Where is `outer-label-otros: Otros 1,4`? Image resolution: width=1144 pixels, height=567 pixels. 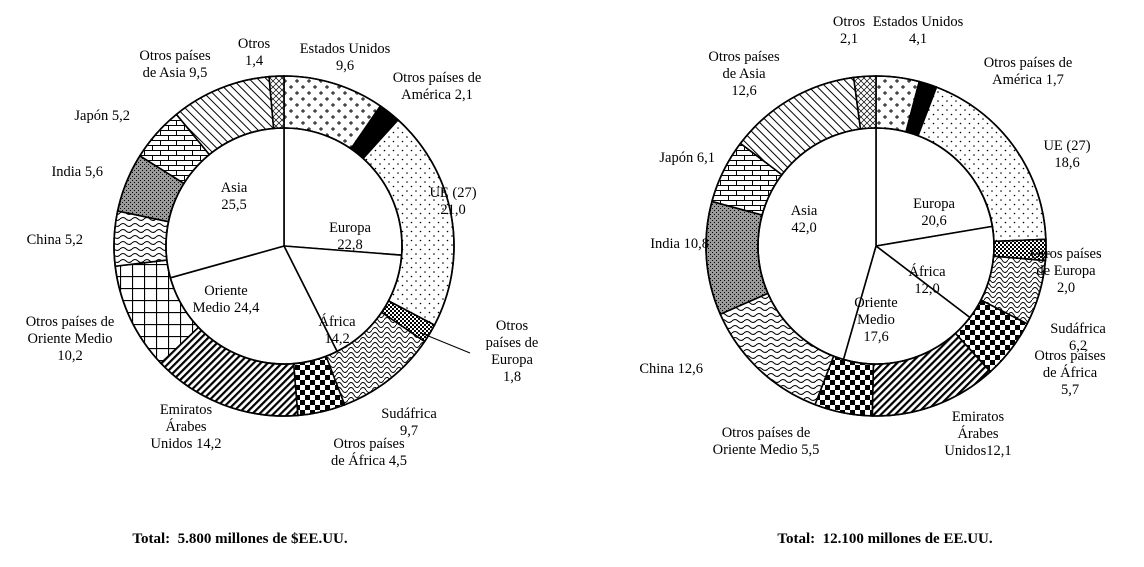 outer-label-otros: Otros 1,4 is located at coordinates (254, 52).